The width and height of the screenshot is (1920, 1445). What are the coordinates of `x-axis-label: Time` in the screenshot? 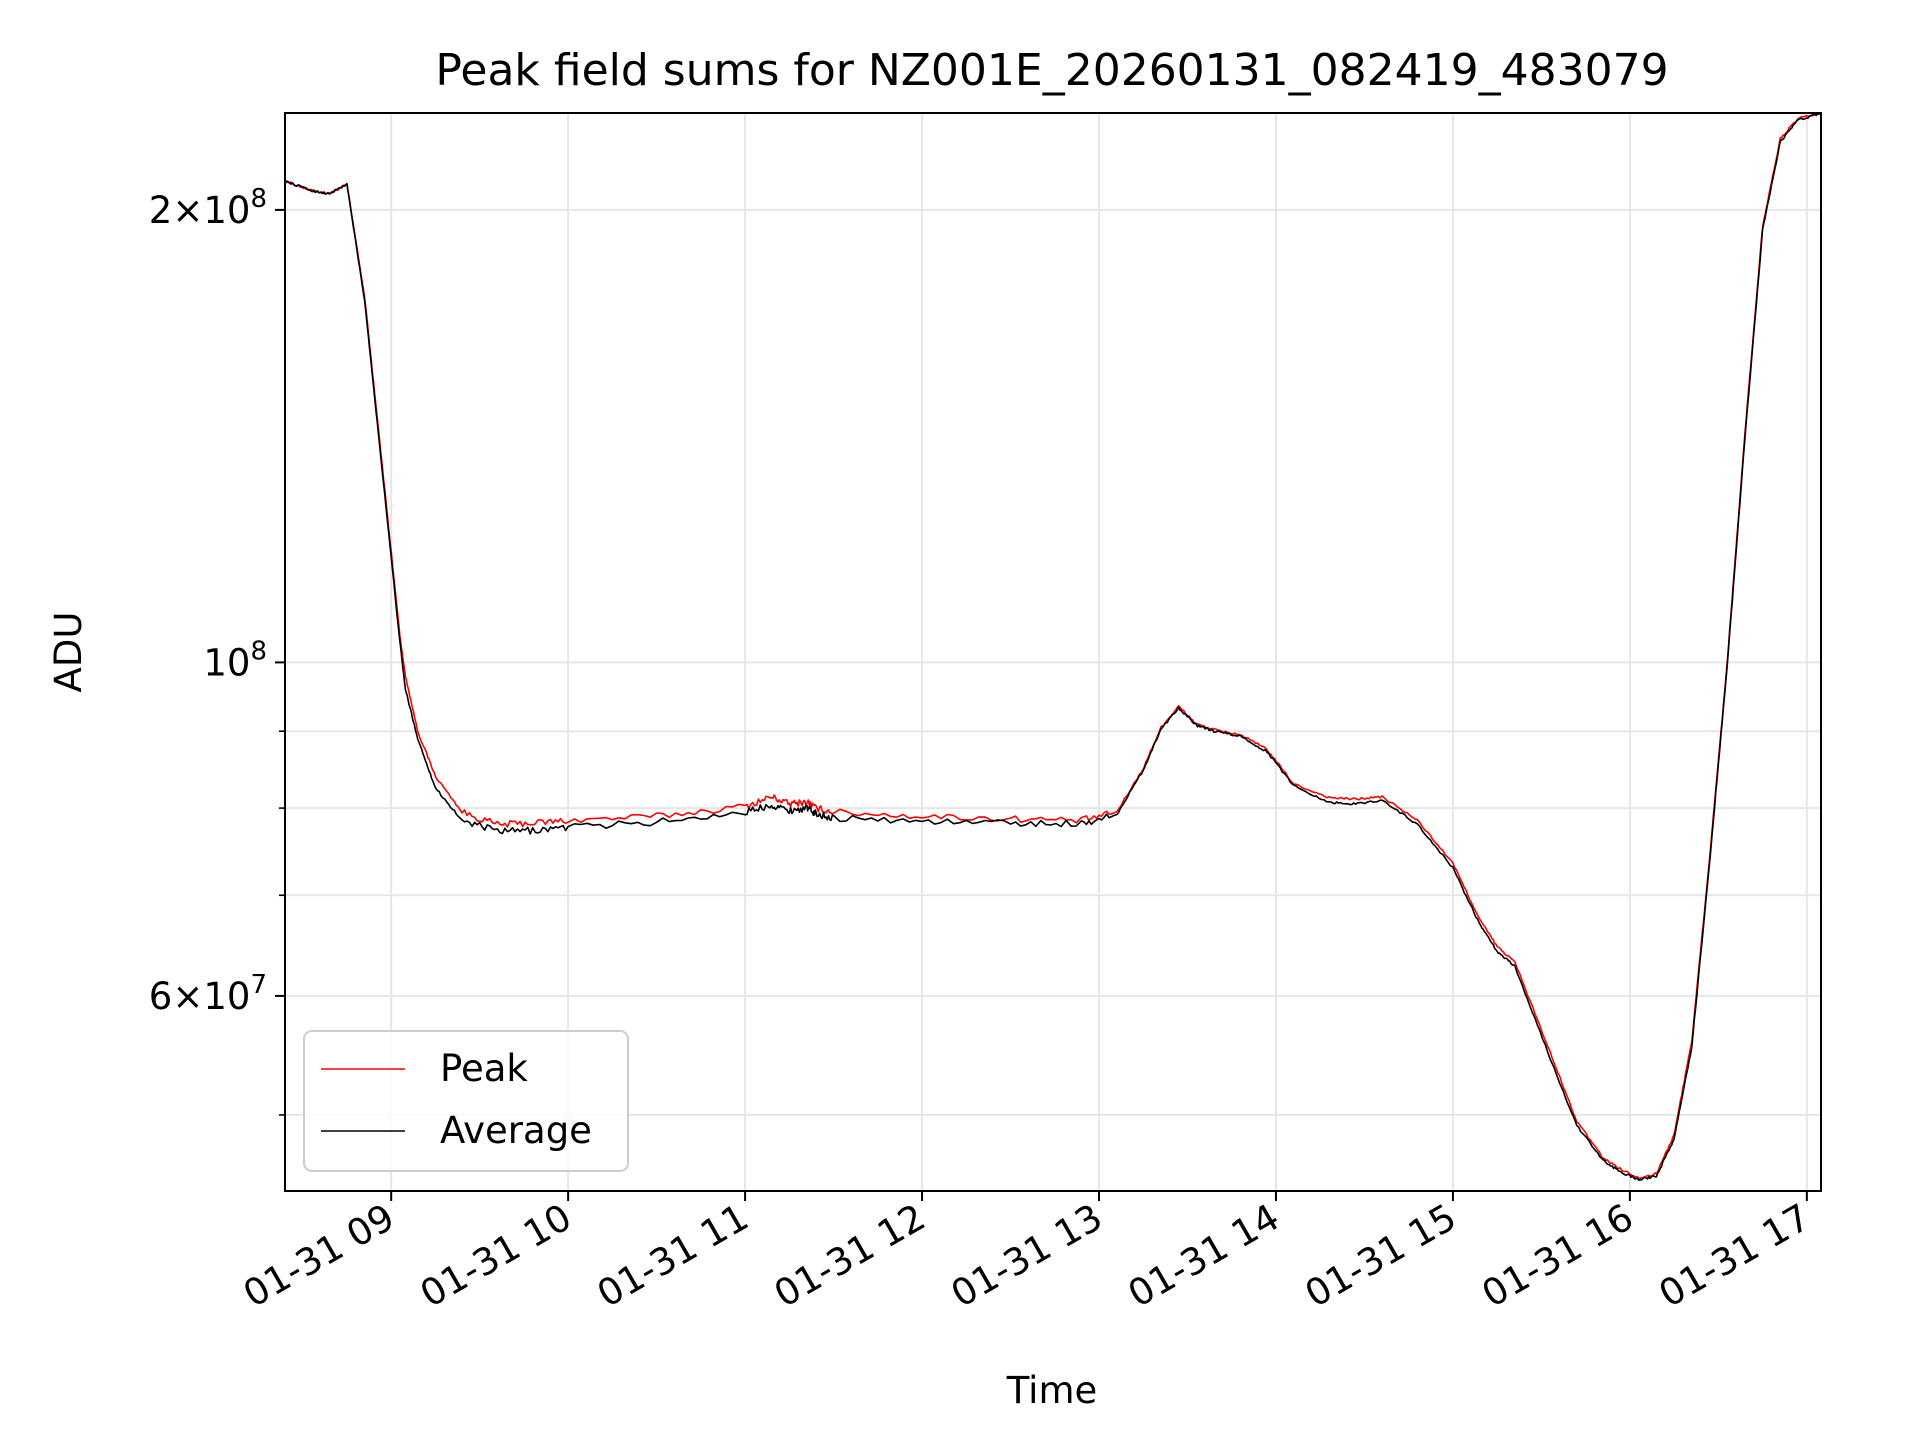 It's located at (1052, 1390).